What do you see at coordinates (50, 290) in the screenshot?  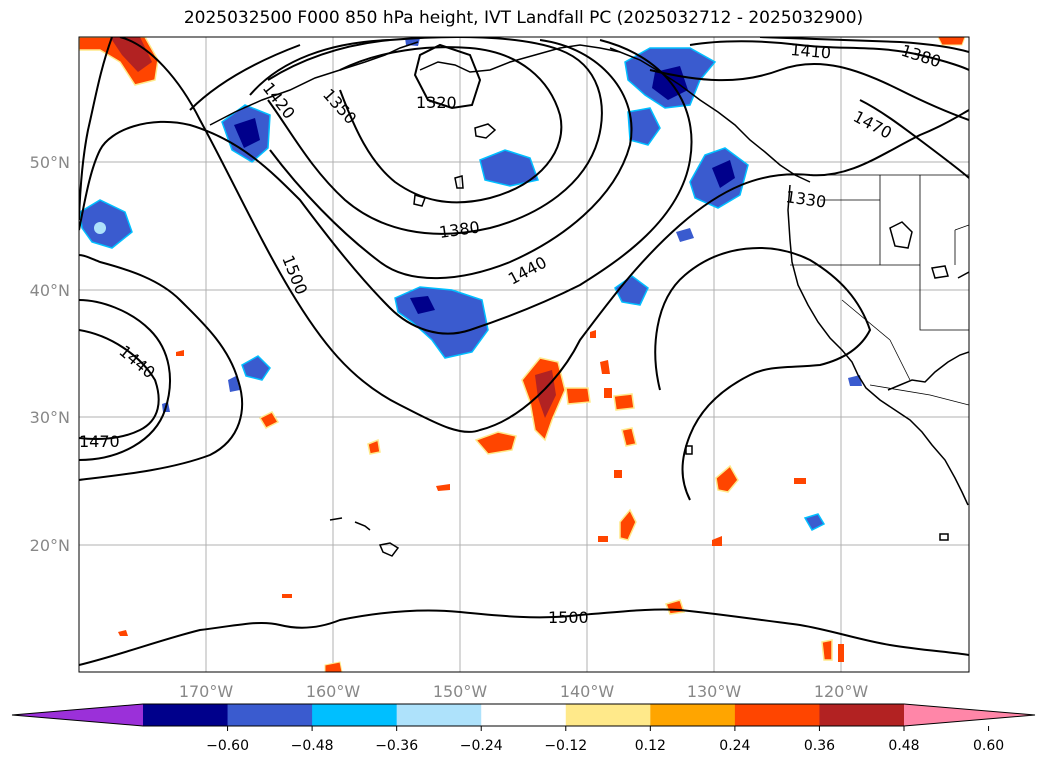 I see `lat-label: 40°N` at bounding box center [50, 290].